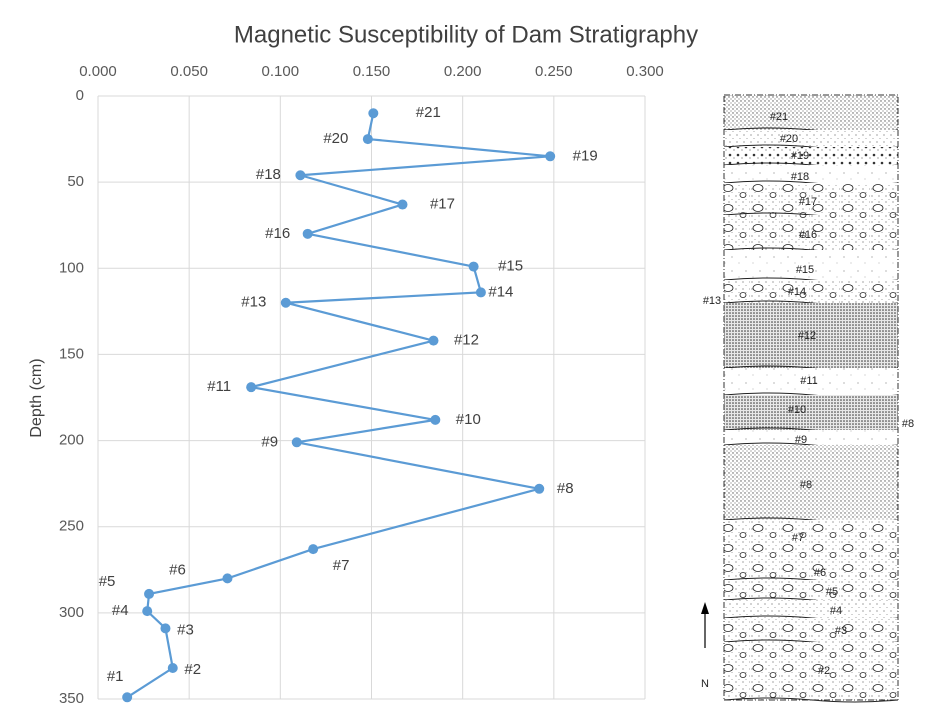  Describe the element at coordinates (281, 71) in the screenshot. I see `x-tick-label: 0.100` at that location.